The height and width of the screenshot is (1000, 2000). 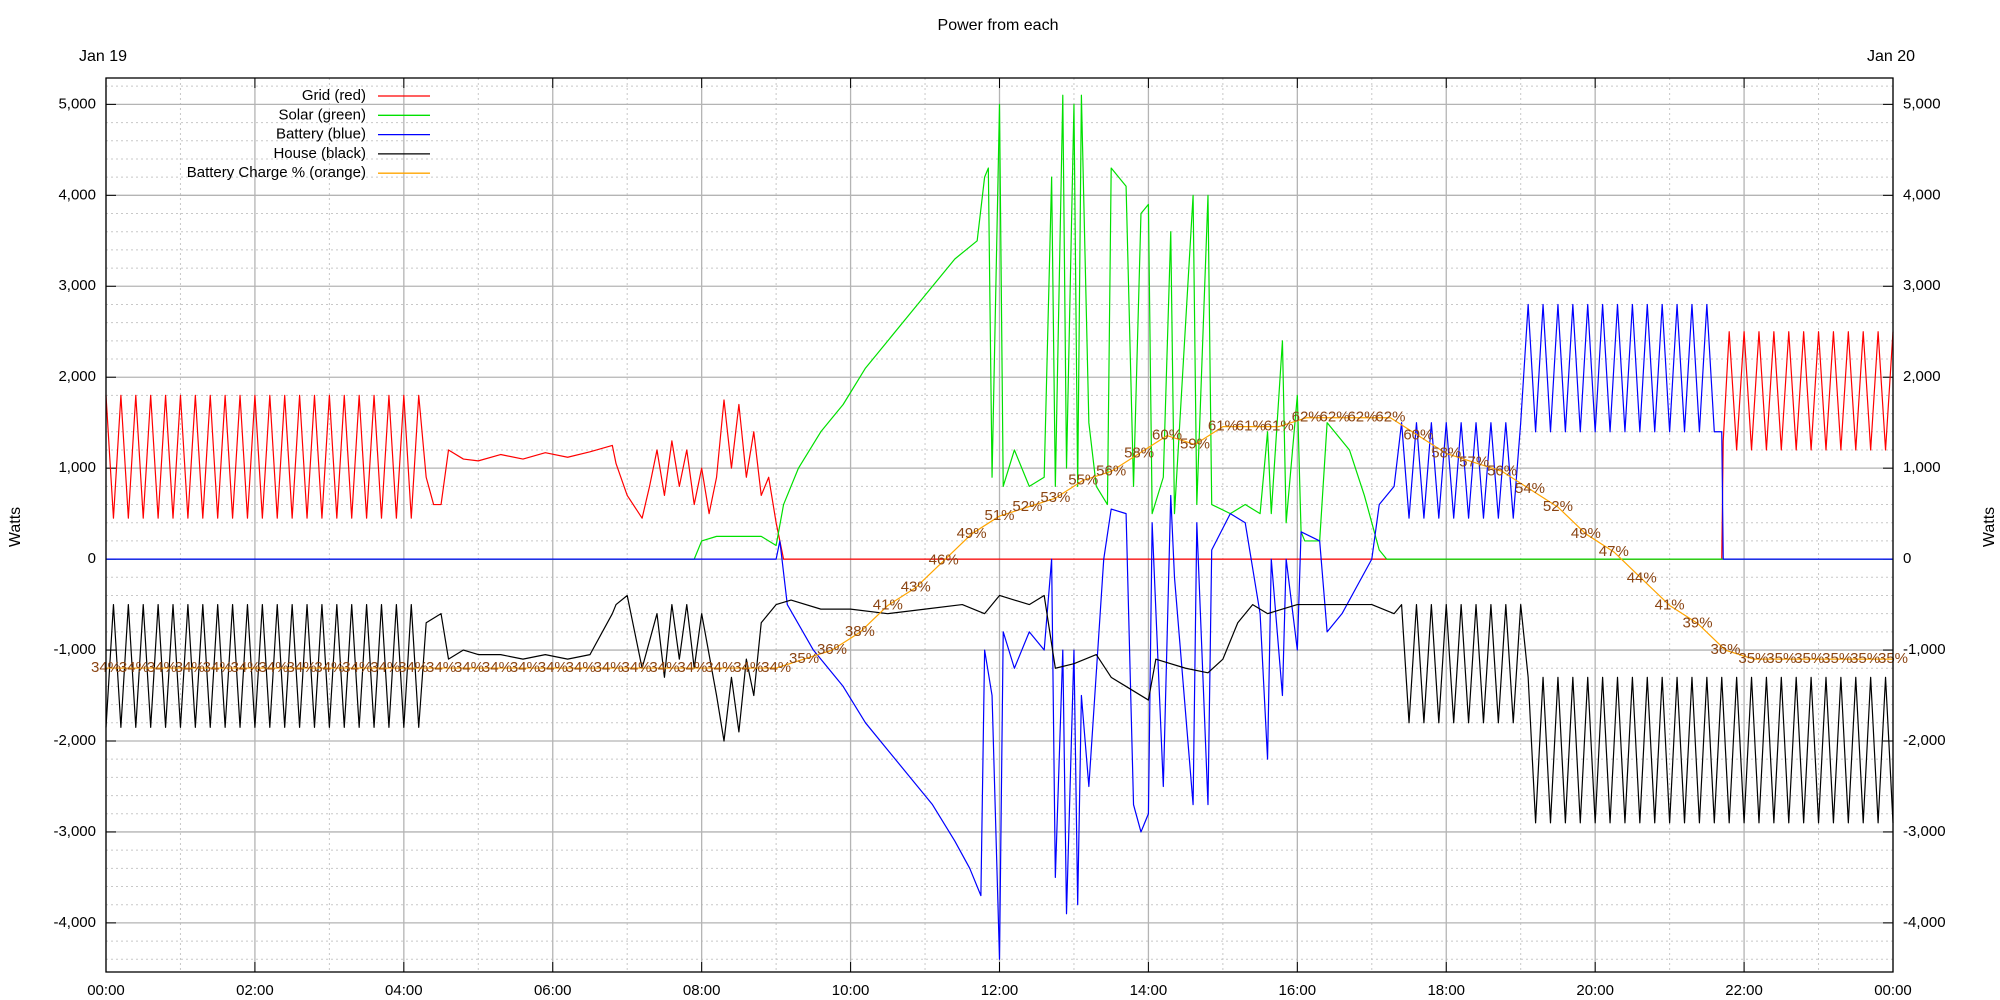 I want to click on y-tick-label: 2,000, so click(x=77, y=376).